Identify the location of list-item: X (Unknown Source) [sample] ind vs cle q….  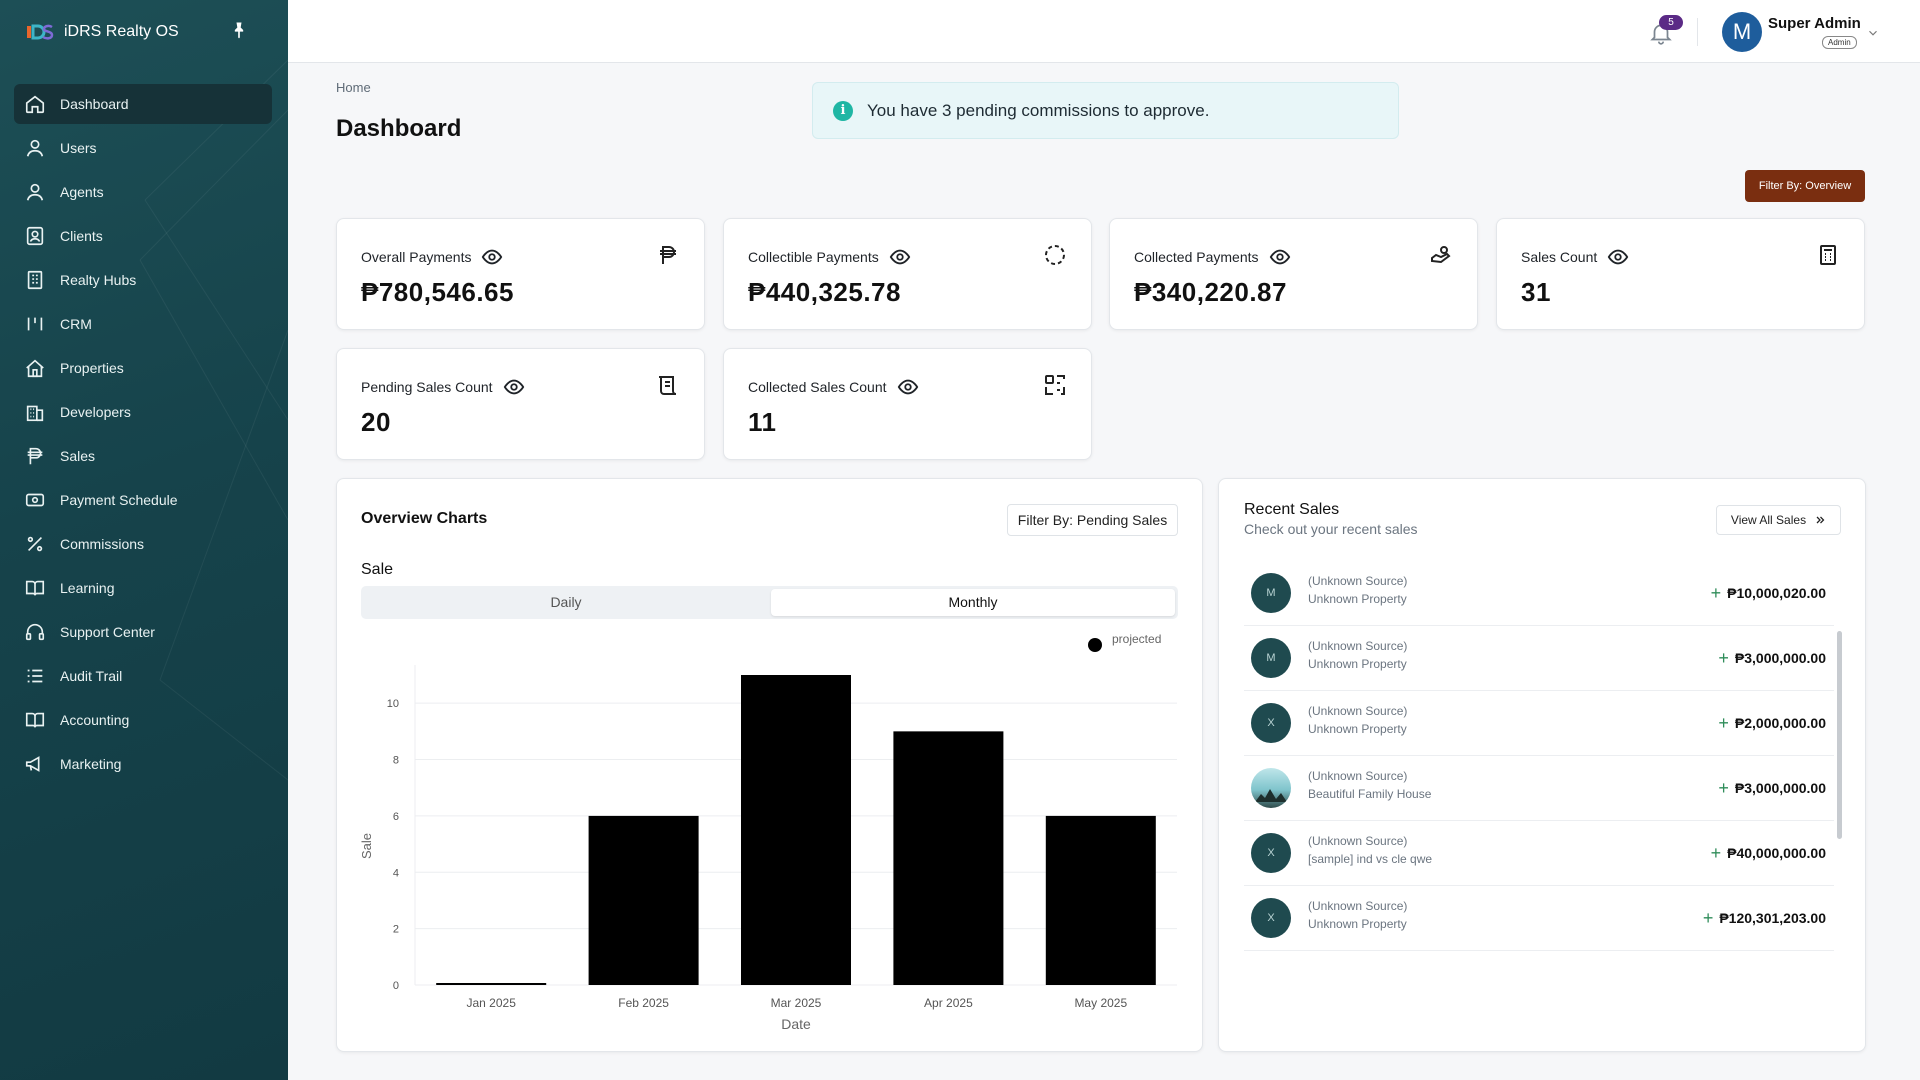
(1539, 853).